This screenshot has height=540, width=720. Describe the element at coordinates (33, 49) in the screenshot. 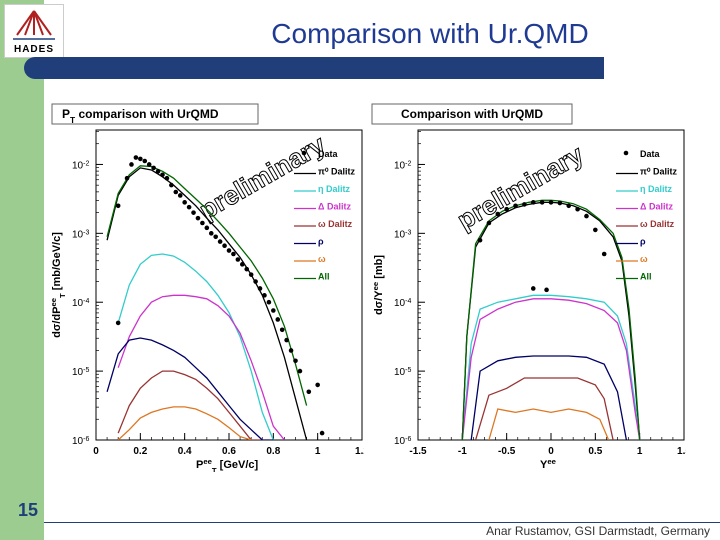

I see `logo-text: HADES` at that location.